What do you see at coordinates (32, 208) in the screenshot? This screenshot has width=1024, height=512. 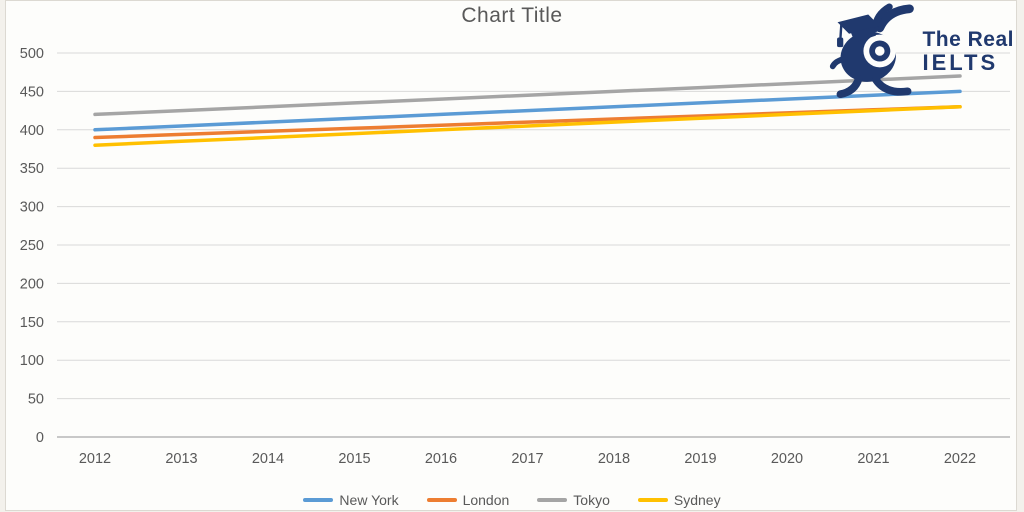 I see `y-axis-tick-label: 300` at bounding box center [32, 208].